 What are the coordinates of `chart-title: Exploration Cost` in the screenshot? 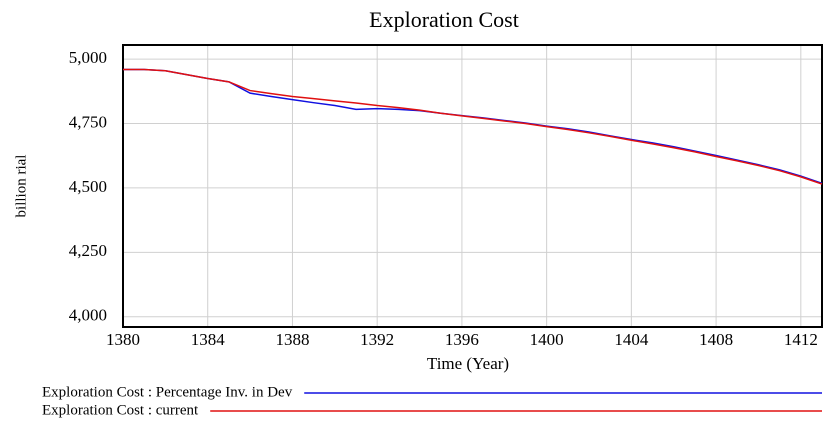 It's located at (444, 19).